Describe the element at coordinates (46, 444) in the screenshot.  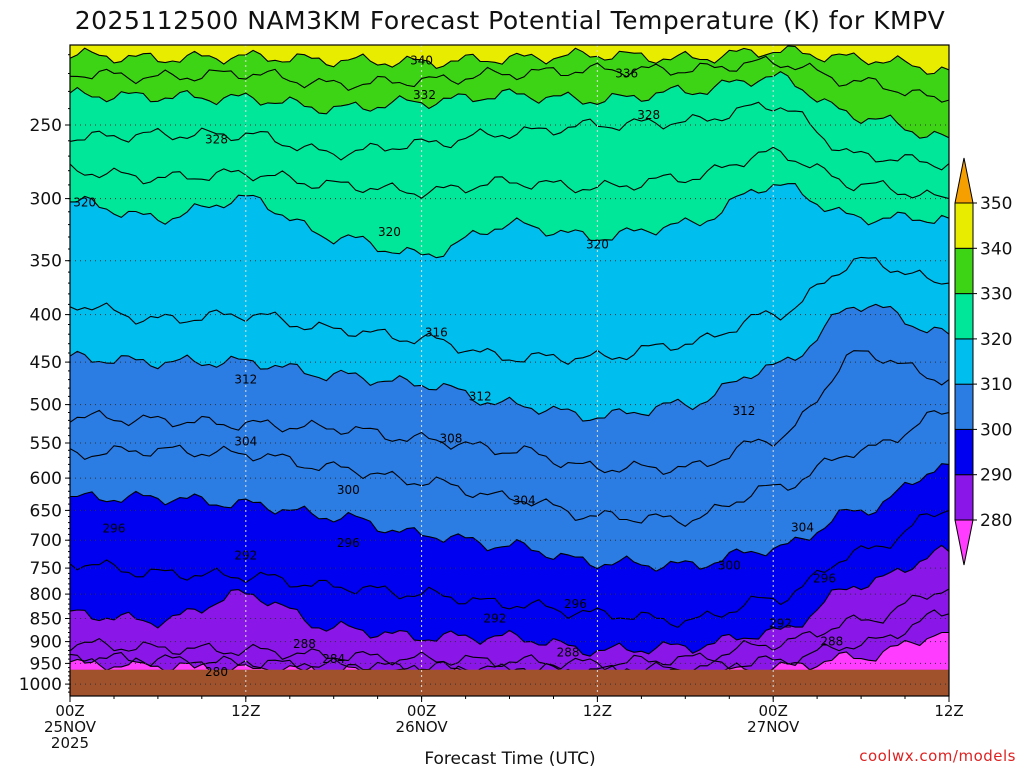
I see `pressure-tick-label: 550` at that location.